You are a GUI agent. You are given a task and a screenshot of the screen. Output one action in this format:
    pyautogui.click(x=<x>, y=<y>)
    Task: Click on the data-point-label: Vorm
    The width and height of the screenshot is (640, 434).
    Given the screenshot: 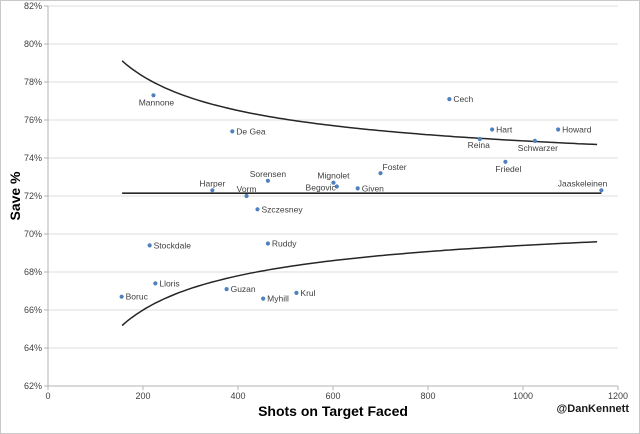 What is the action you would take?
    pyautogui.click(x=247, y=189)
    